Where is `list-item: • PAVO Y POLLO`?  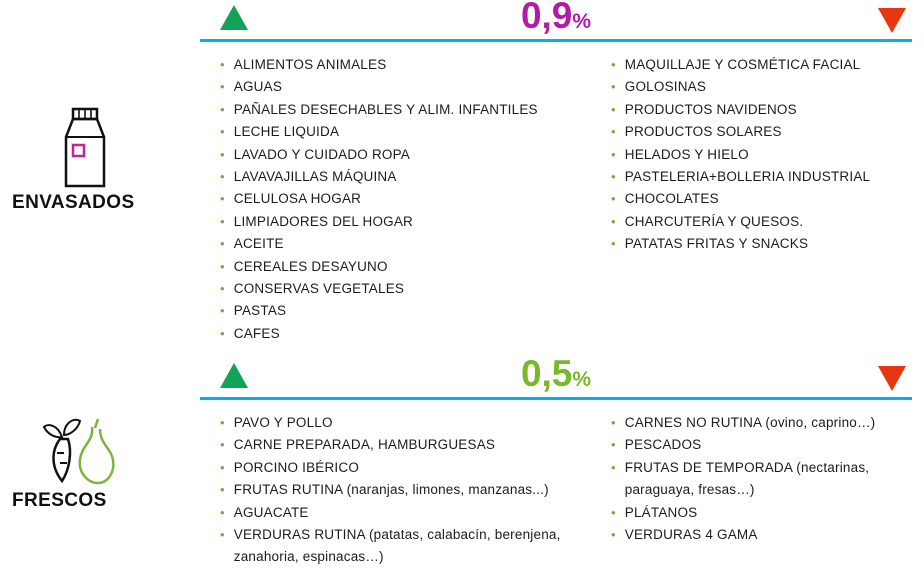 list-item: • PAVO Y POLLO is located at coordinates (398, 423).